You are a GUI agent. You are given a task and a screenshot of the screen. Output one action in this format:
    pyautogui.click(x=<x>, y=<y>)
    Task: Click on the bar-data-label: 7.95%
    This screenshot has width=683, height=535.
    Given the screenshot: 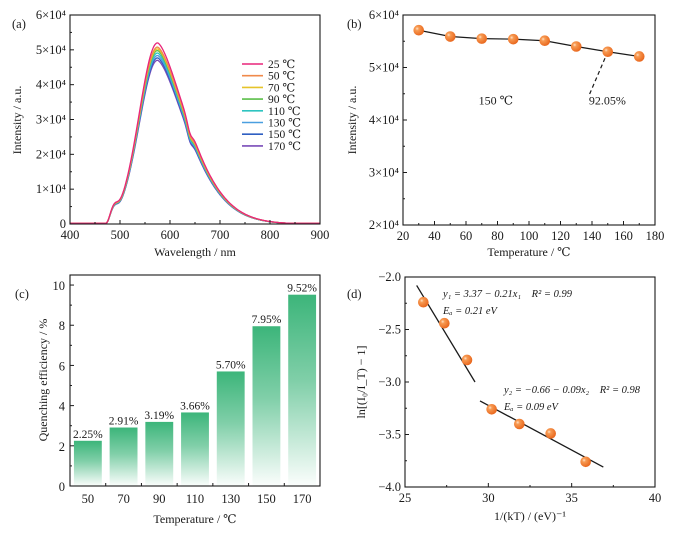 What is the action you would take?
    pyautogui.click(x=267, y=320)
    